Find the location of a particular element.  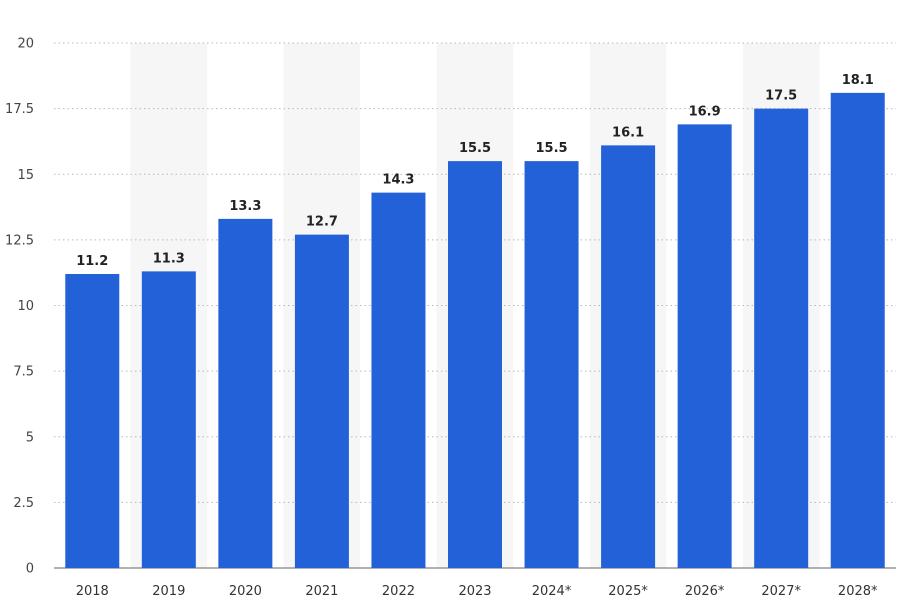

data-label: 14.3 is located at coordinates (398, 180).